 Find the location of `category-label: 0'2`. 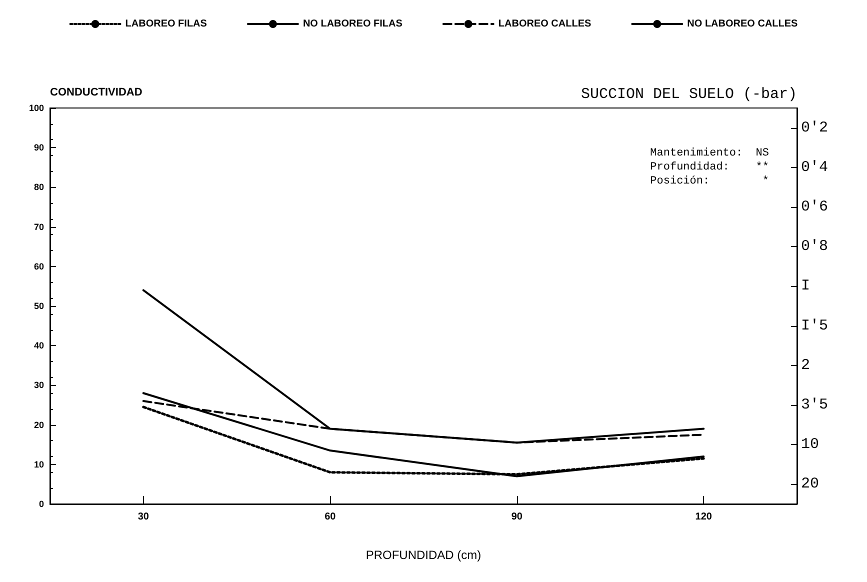

category-label: 0'2 is located at coordinates (814, 127).